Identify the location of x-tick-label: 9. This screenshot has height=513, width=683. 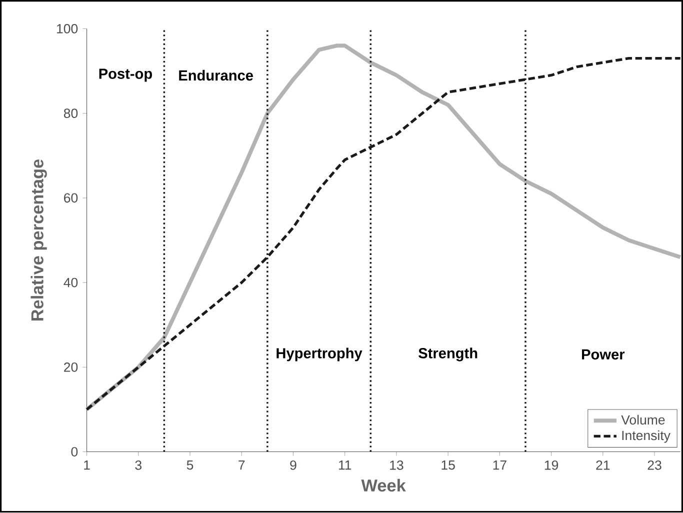
(293, 465).